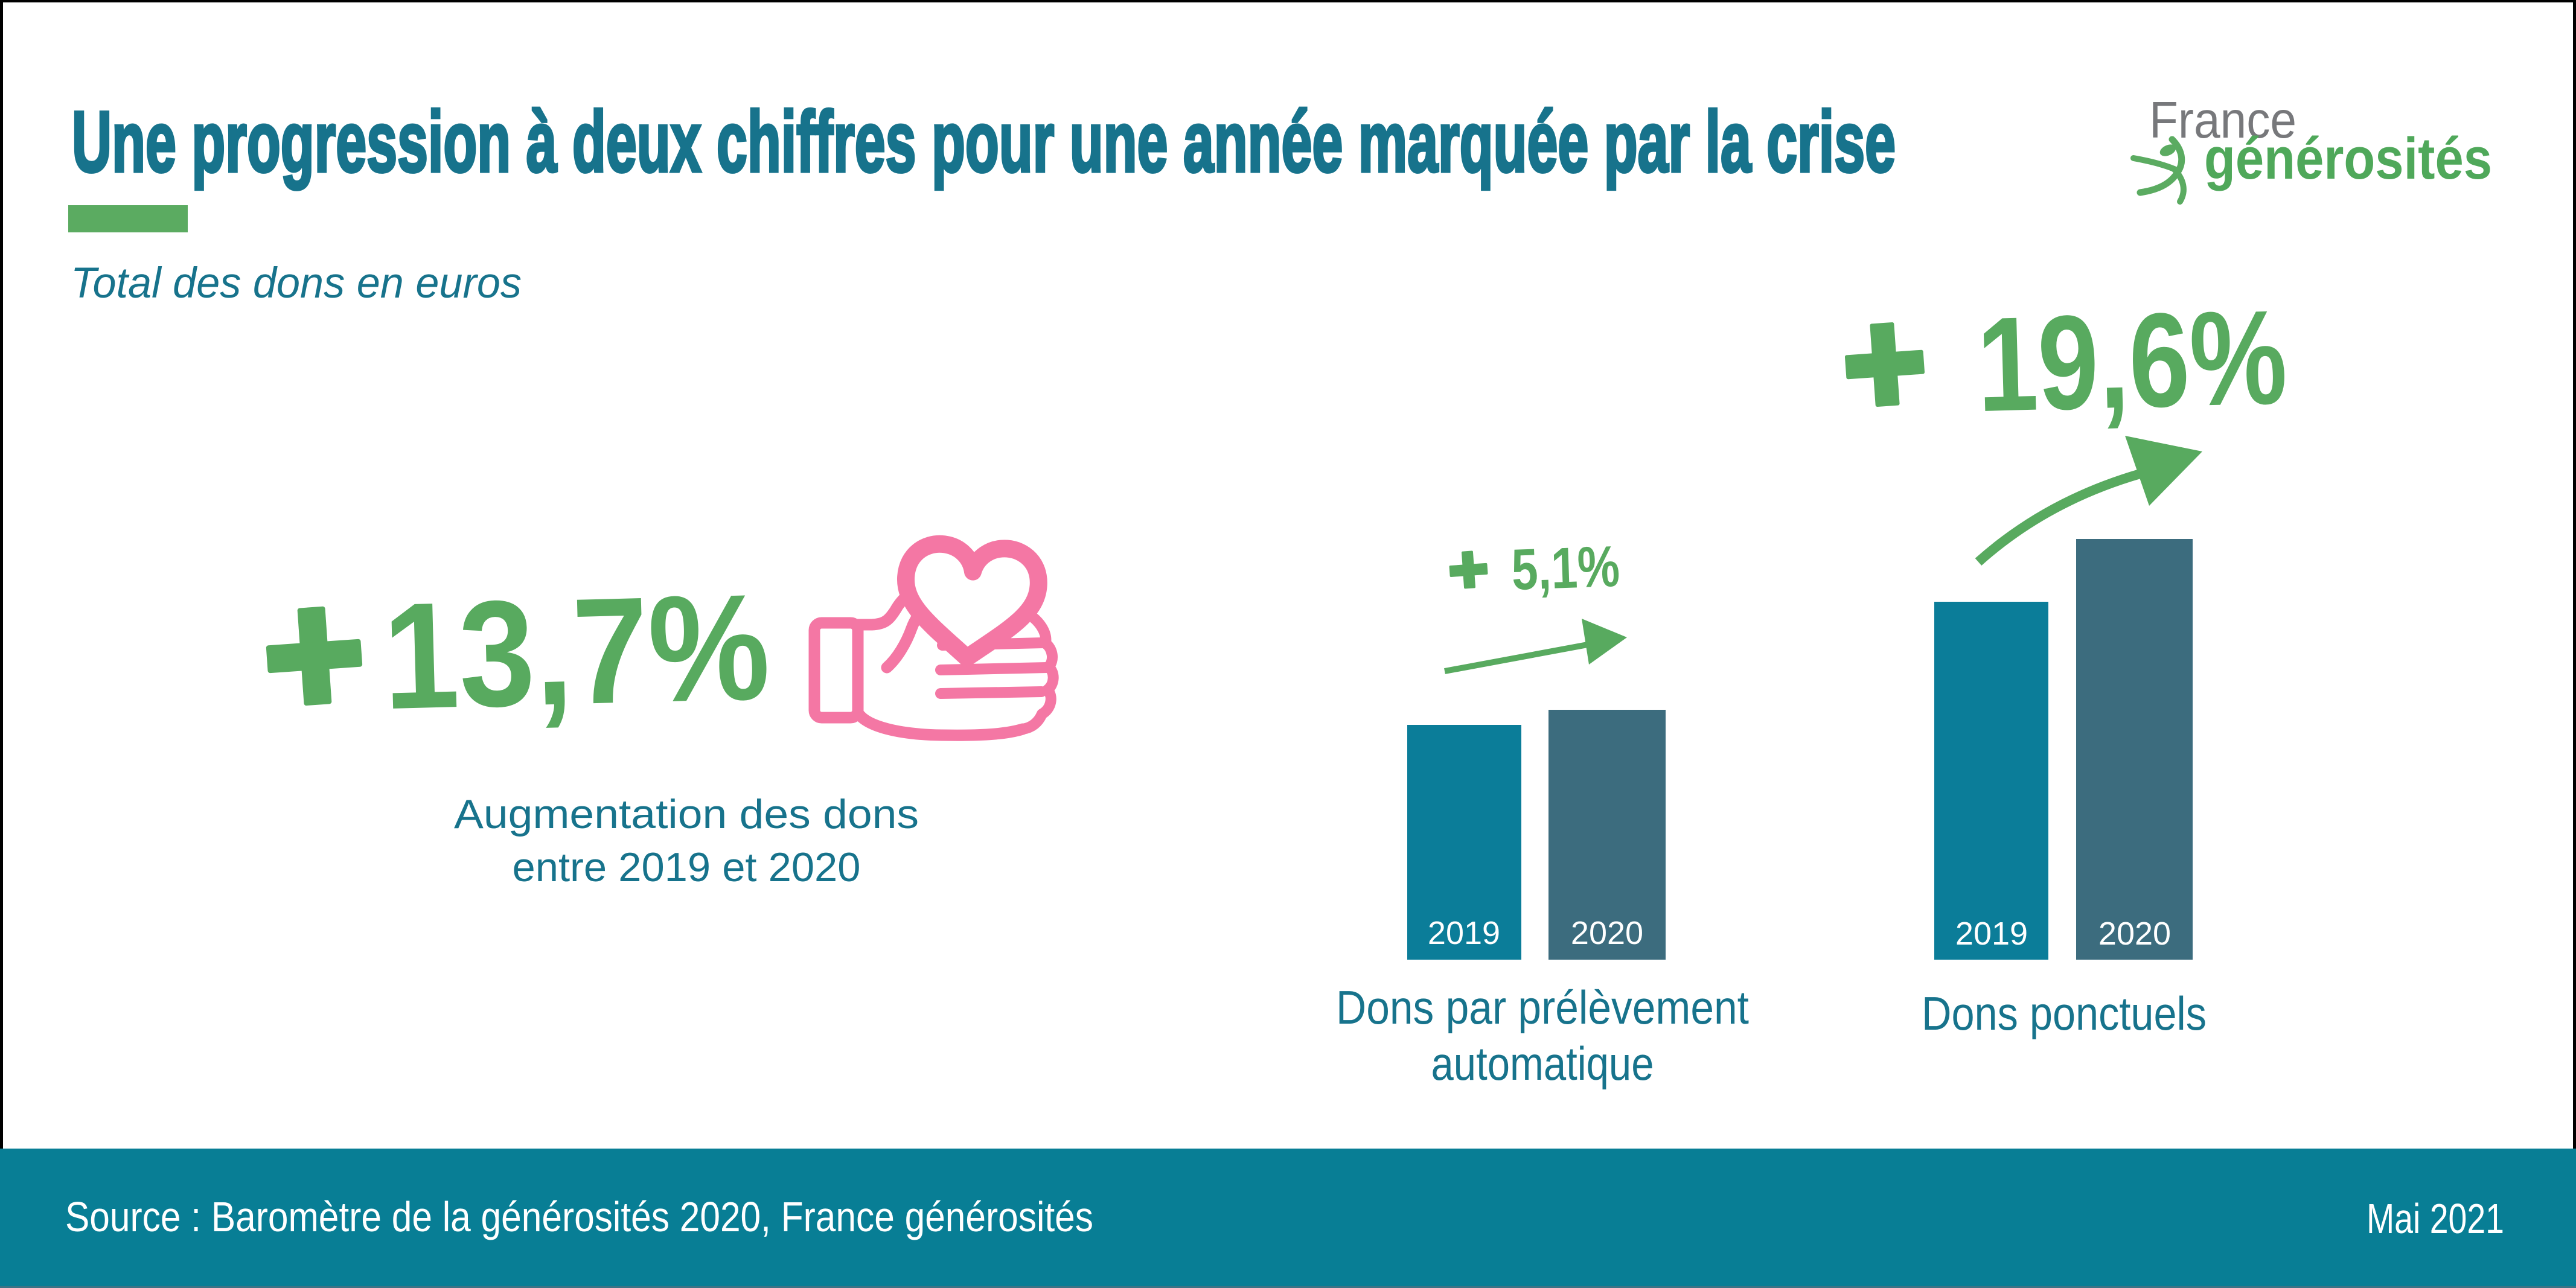 Image resolution: width=2576 pixels, height=1288 pixels. I want to click on svg-text: Mai 2021, so click(2435, 1218).